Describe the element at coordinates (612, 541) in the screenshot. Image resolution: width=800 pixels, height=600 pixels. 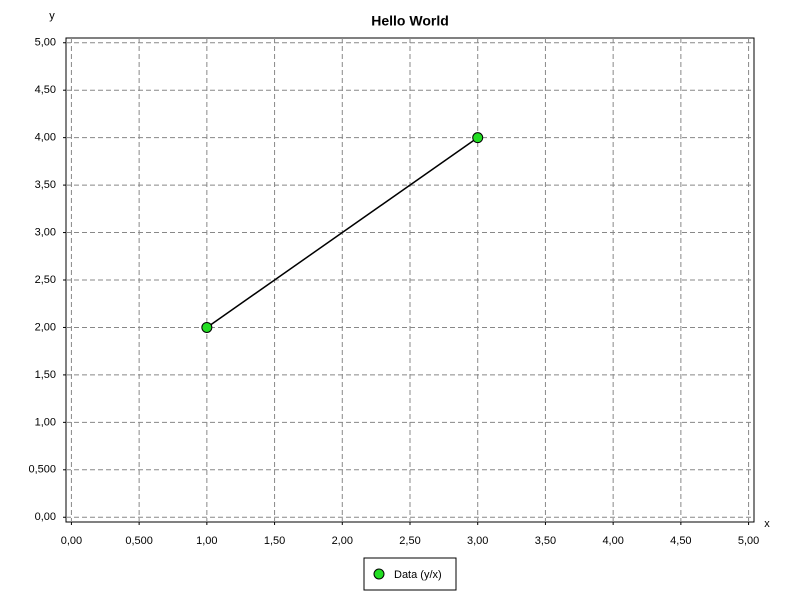
I see `x-tick-label: 4,00` at that location.